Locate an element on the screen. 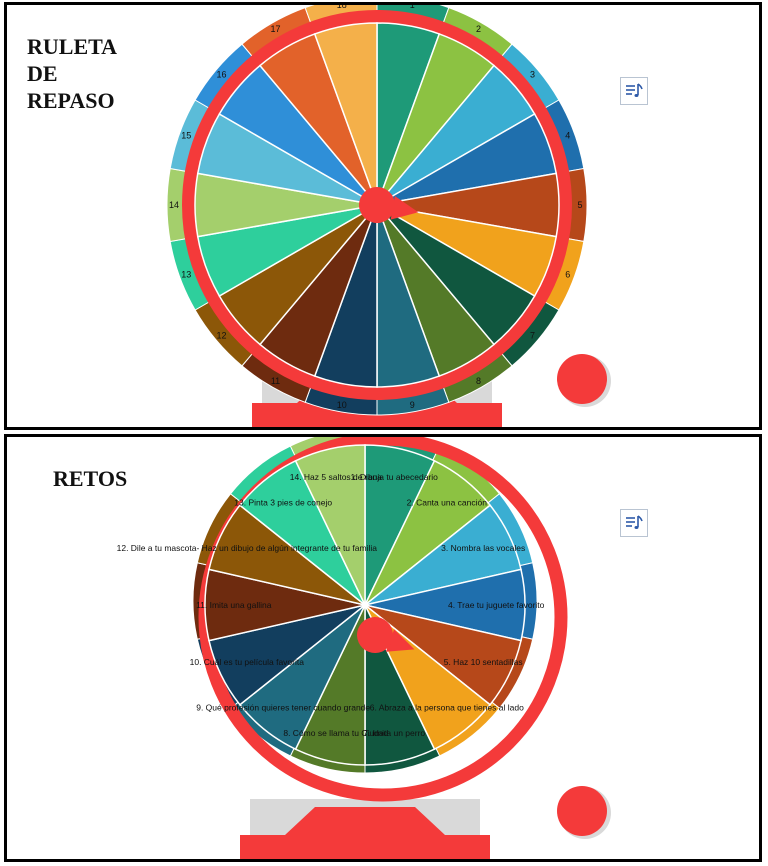 The image size is (768, 866). outer-segment-label: 10 is located at coordinates (342, 405).